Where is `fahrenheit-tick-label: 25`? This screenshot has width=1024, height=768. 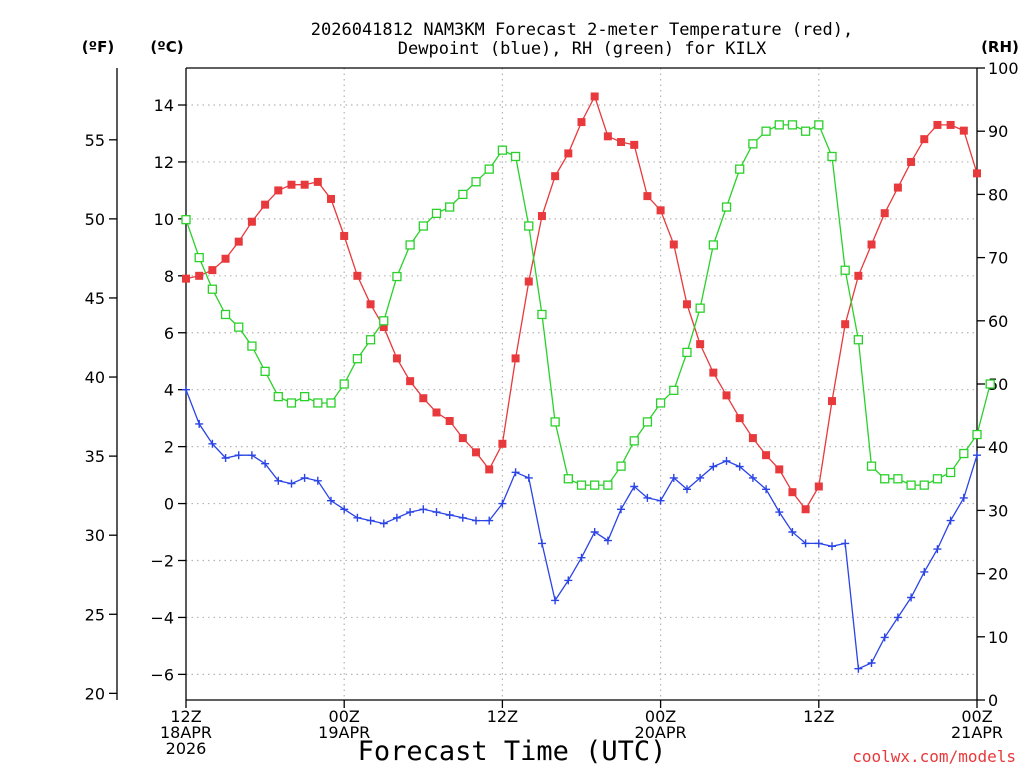
fahrenheit-tick-label: 25 is located at coordinates (95, 614).